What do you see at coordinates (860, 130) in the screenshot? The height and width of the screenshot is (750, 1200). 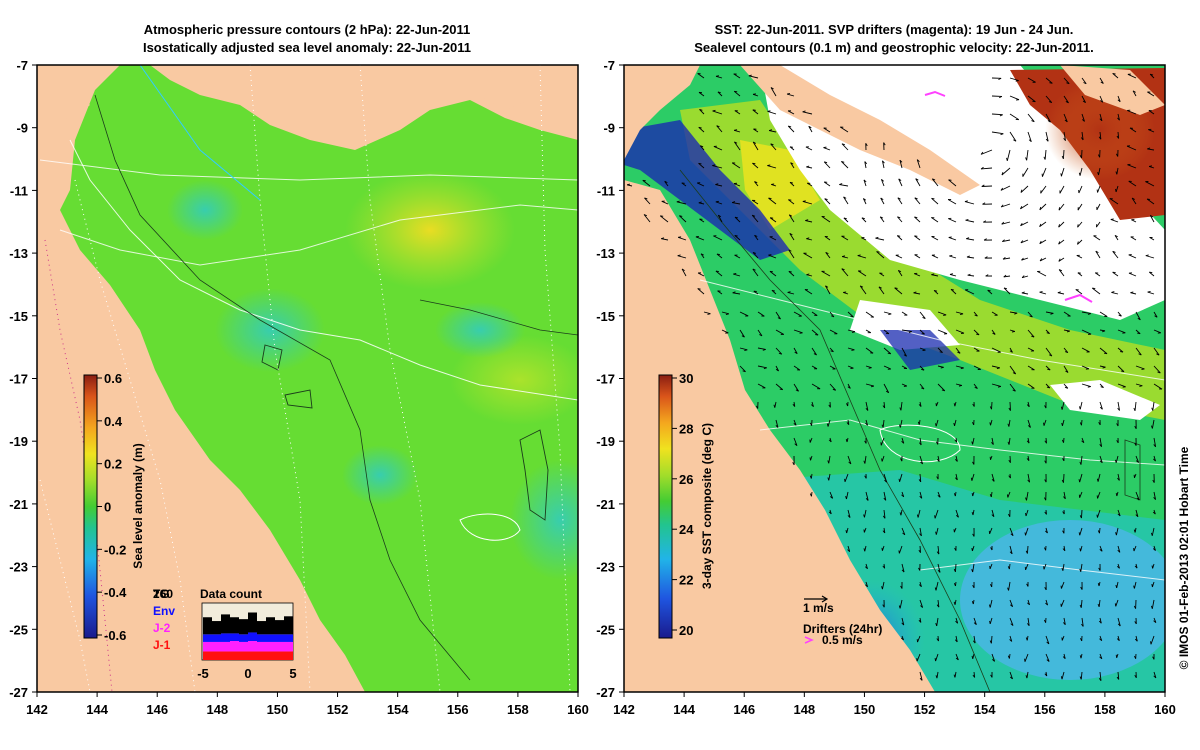 I see `sst-png-land` at bounding box center [860, 130].